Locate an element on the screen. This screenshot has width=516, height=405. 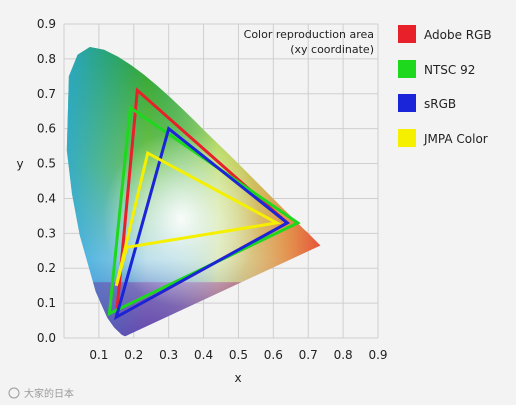
legend-item: Adobe RGB is located at coordinates (445, 34).